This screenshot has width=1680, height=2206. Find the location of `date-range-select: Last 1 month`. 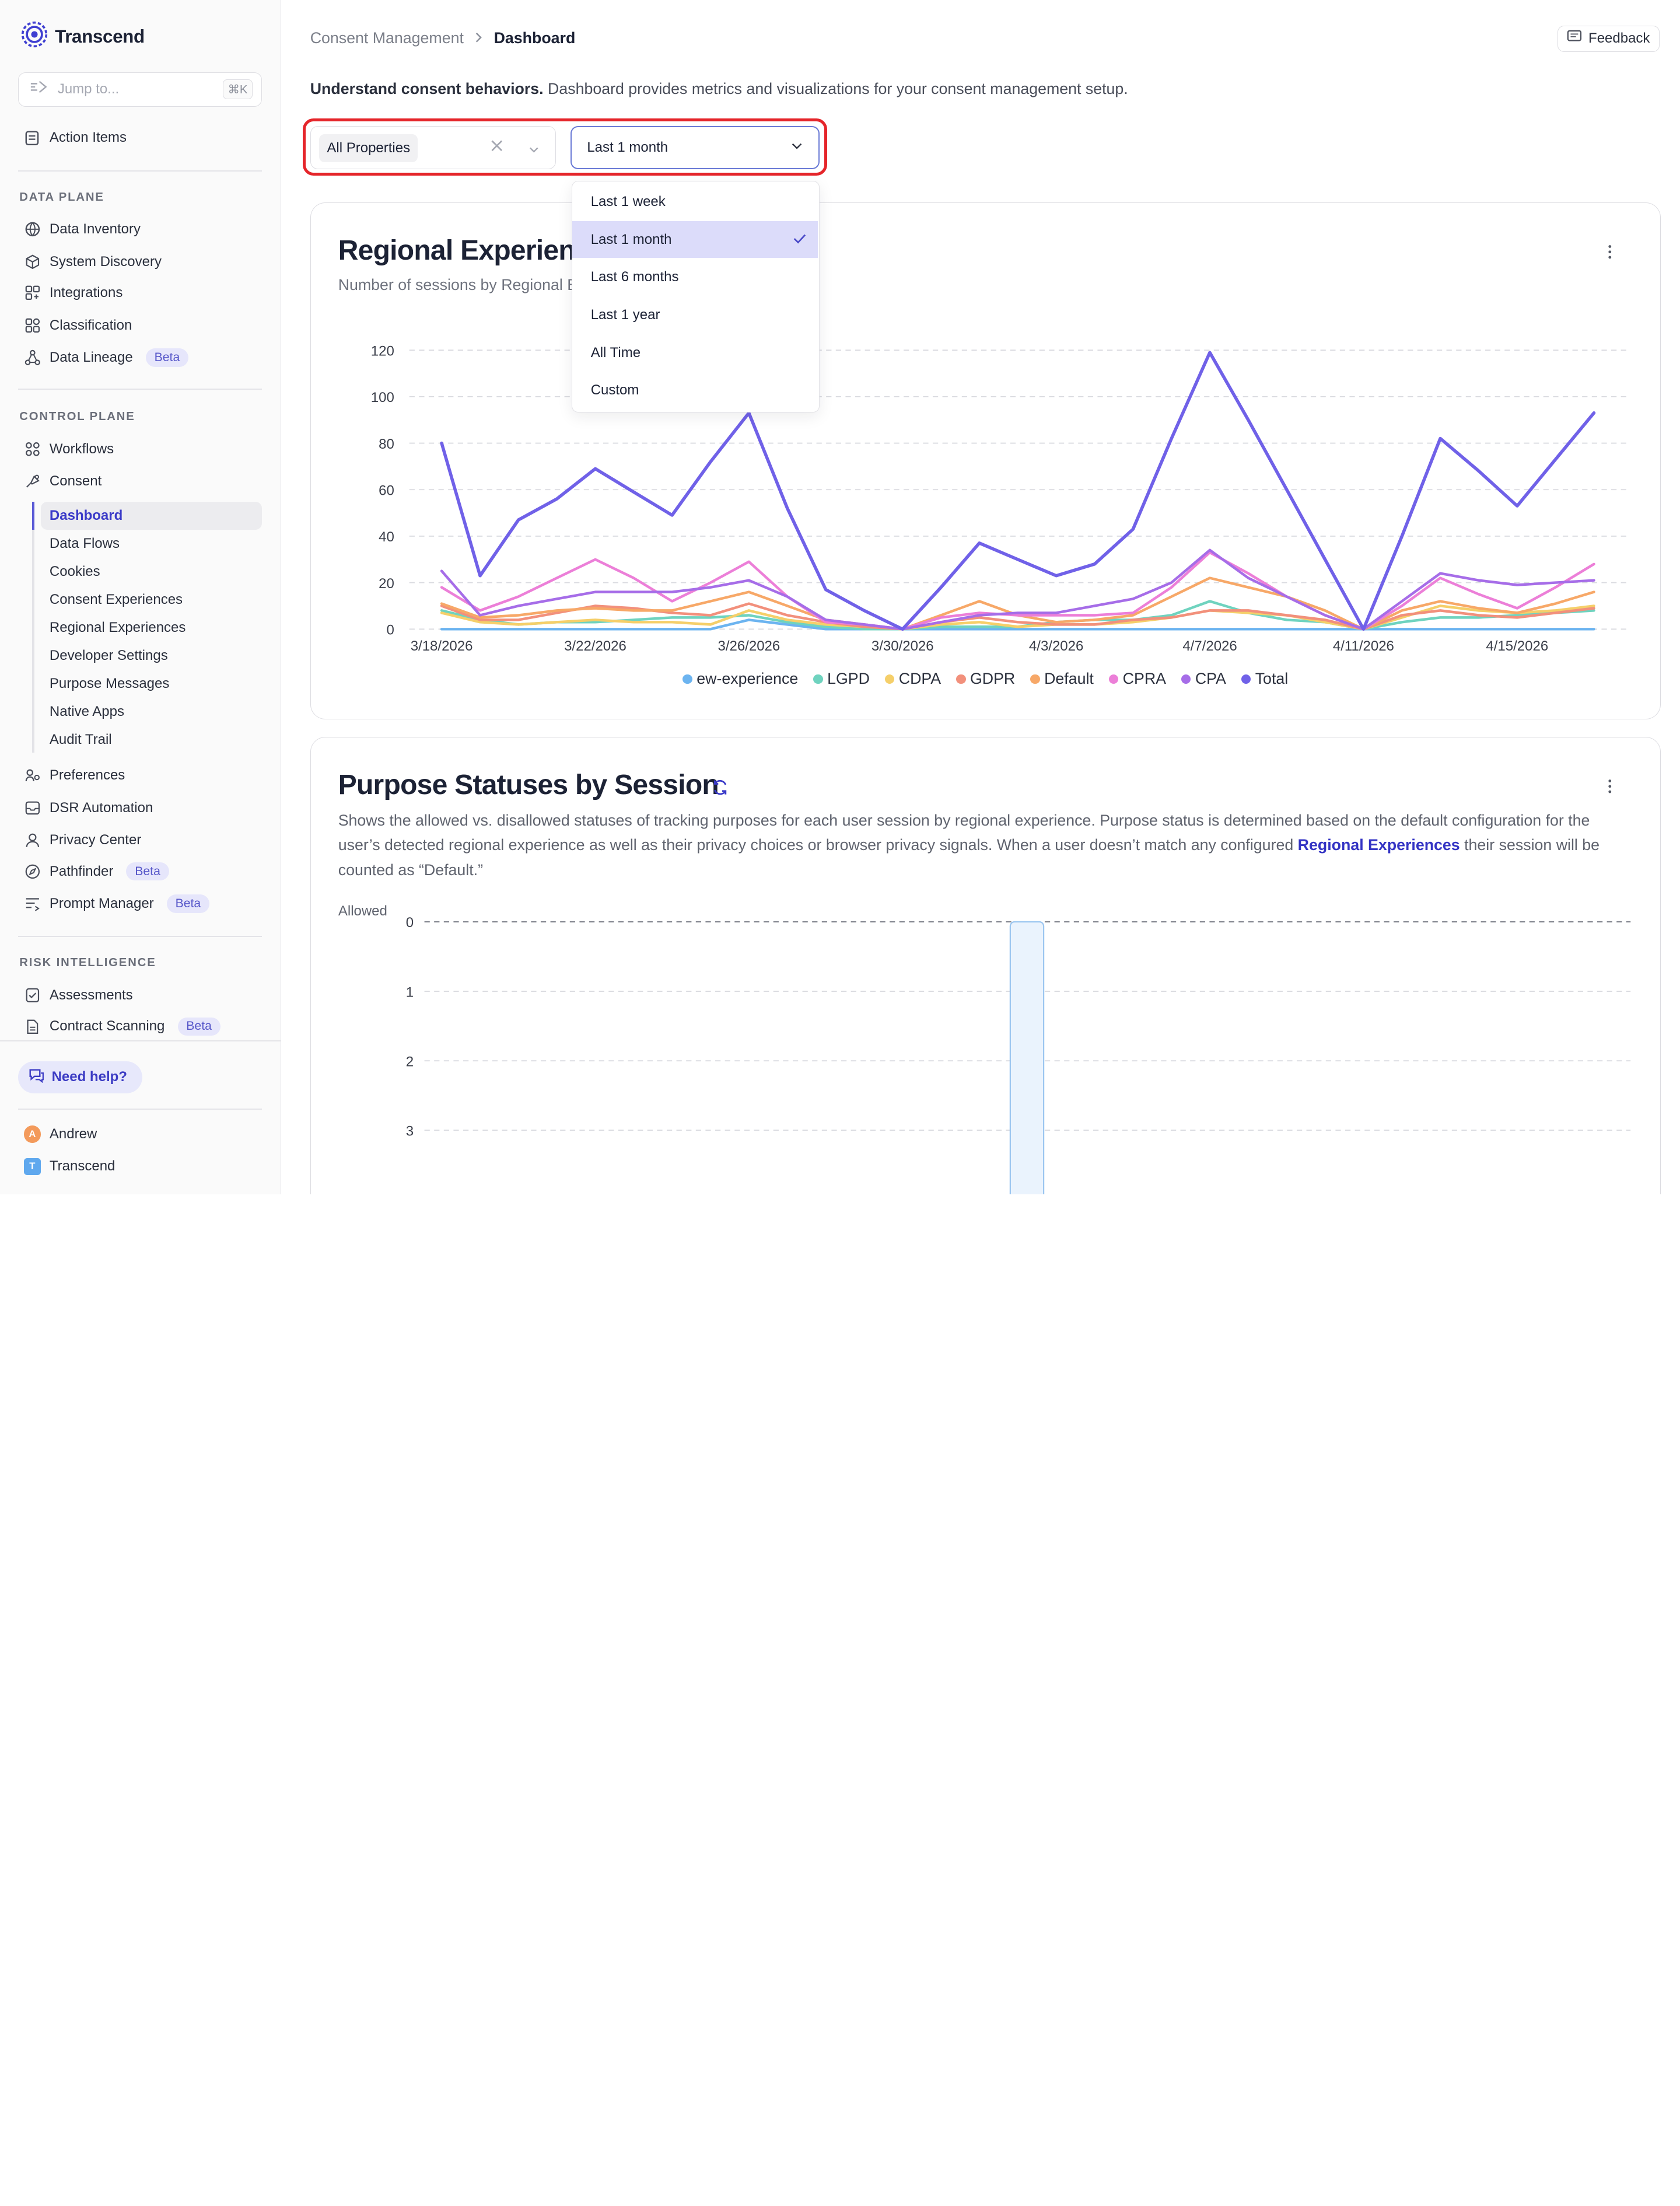

date-range-select: Last 1 month is located at coordinates (695, 147).